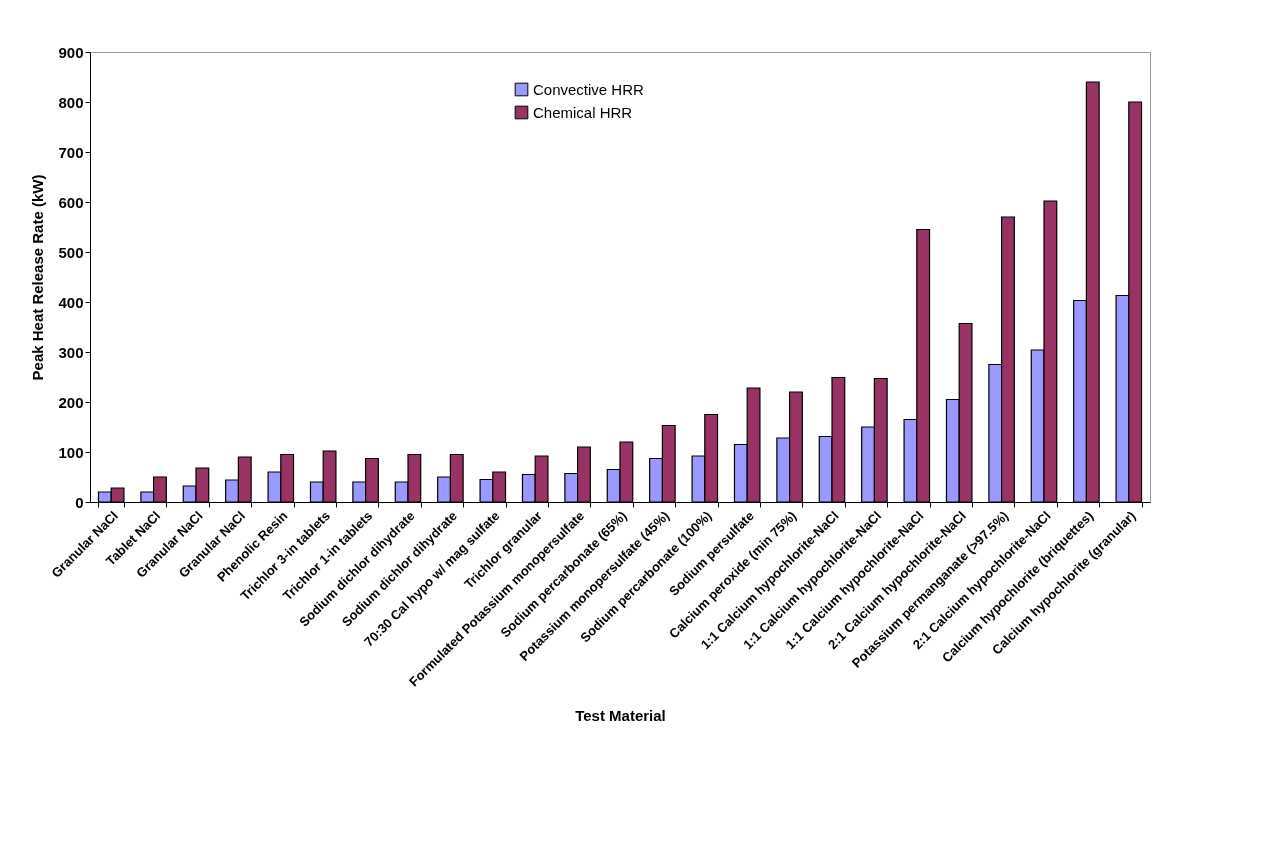 The width and height of the screenshot is (1275, 845). I want to click on y-tick-label: 300, so click(71, 352).